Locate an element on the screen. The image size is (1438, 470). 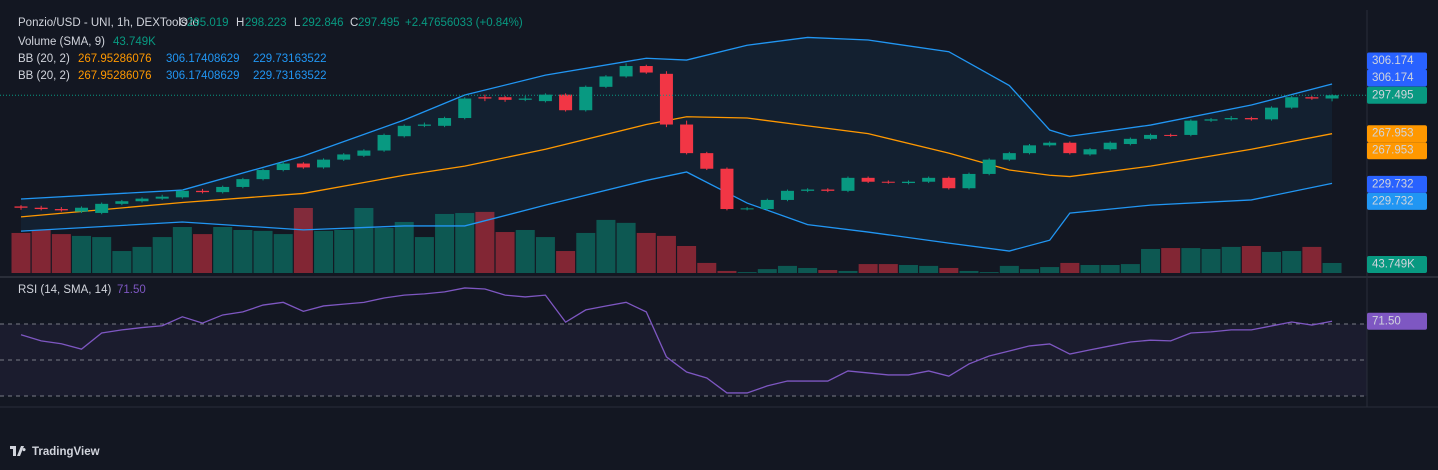
legend-volume: Volume (SMA, 9) 43.749K is located at coordinates (87, 42).